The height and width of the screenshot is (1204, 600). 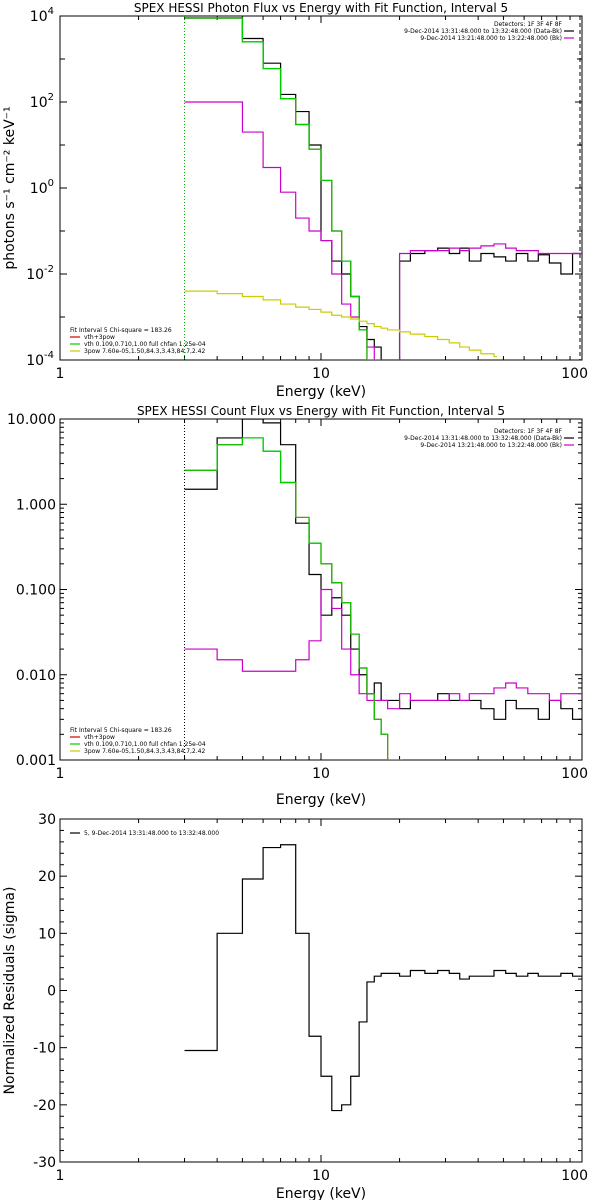 What do you see at coordinates (42, 187) in the screenshot?
I see `y-tick-label: 10⁰` at bounding box center [42, 187].